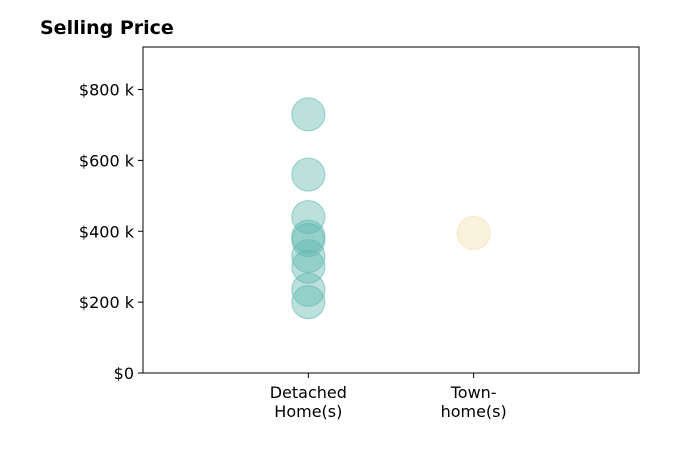 This screenshot has width=679, height=462. Describe the element at coordinates (308, 392) in the screenshot. I see `x-tick-label-line: Detached` at that location.